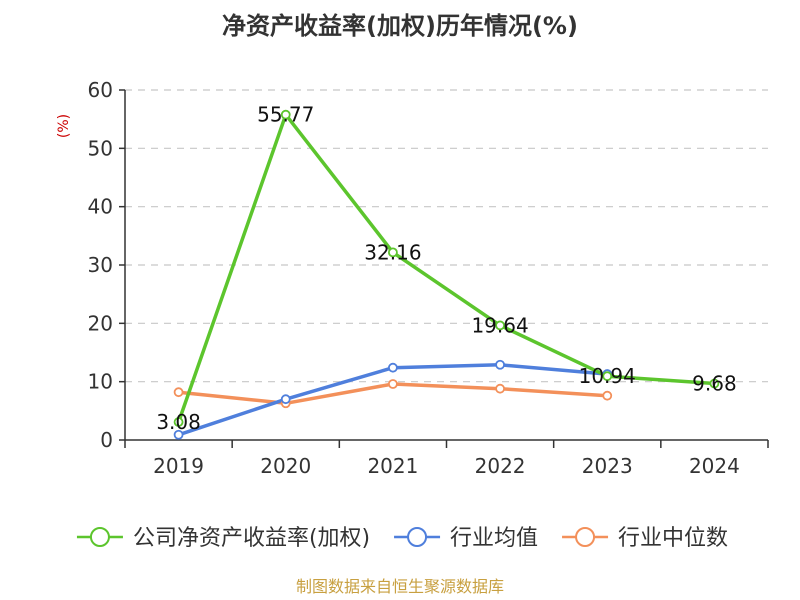  I want to click on x-tick-label: 2023, so click(607, 466).